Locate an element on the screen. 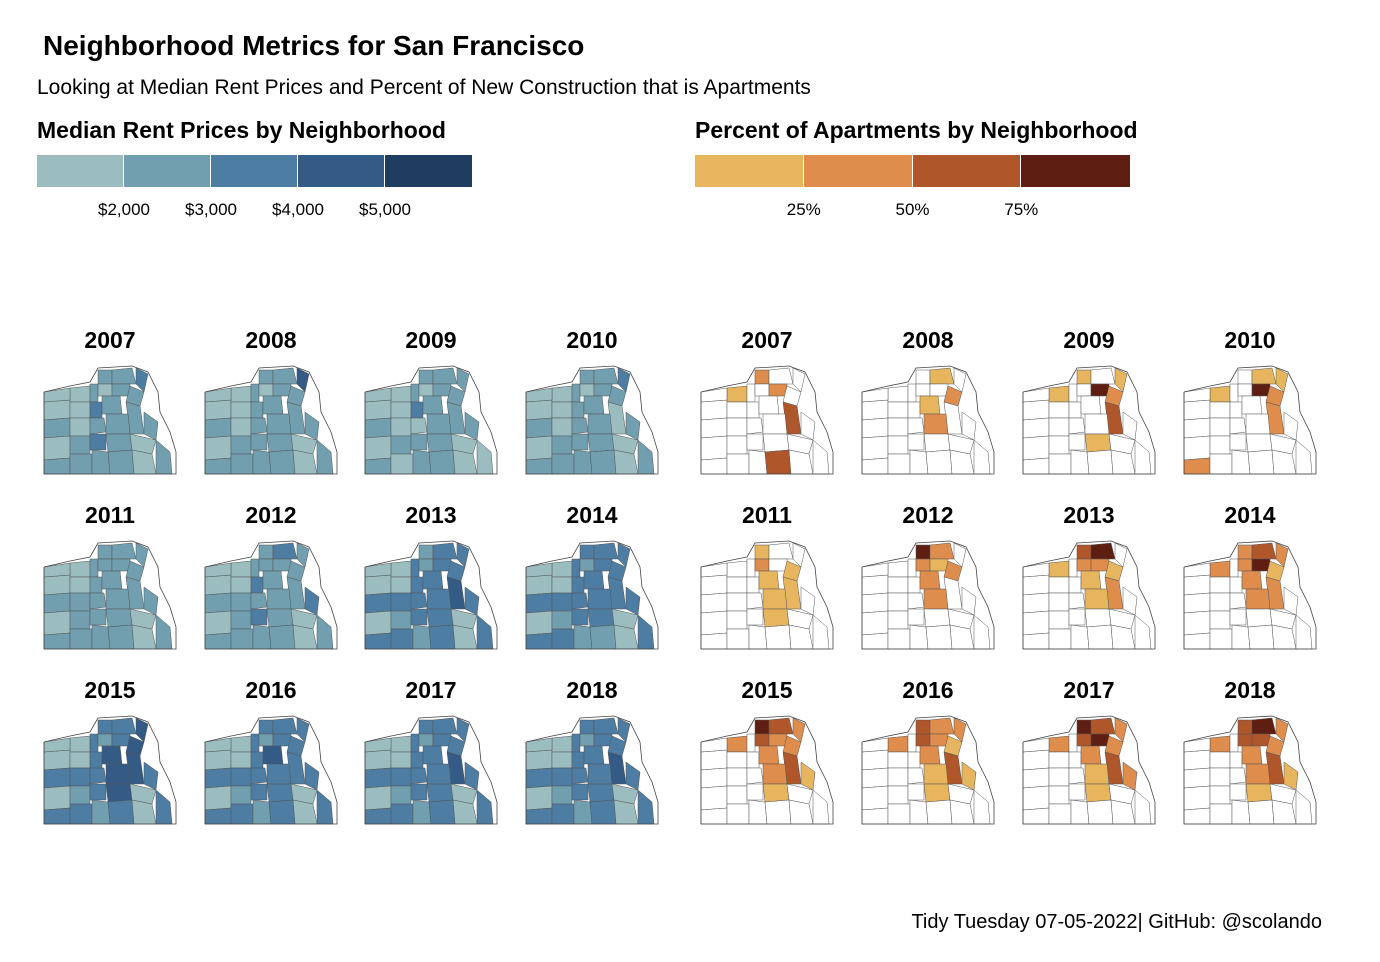 The image size is (1380, 962). panel-year-label: 2010 is located at coordinates (1250, 340).